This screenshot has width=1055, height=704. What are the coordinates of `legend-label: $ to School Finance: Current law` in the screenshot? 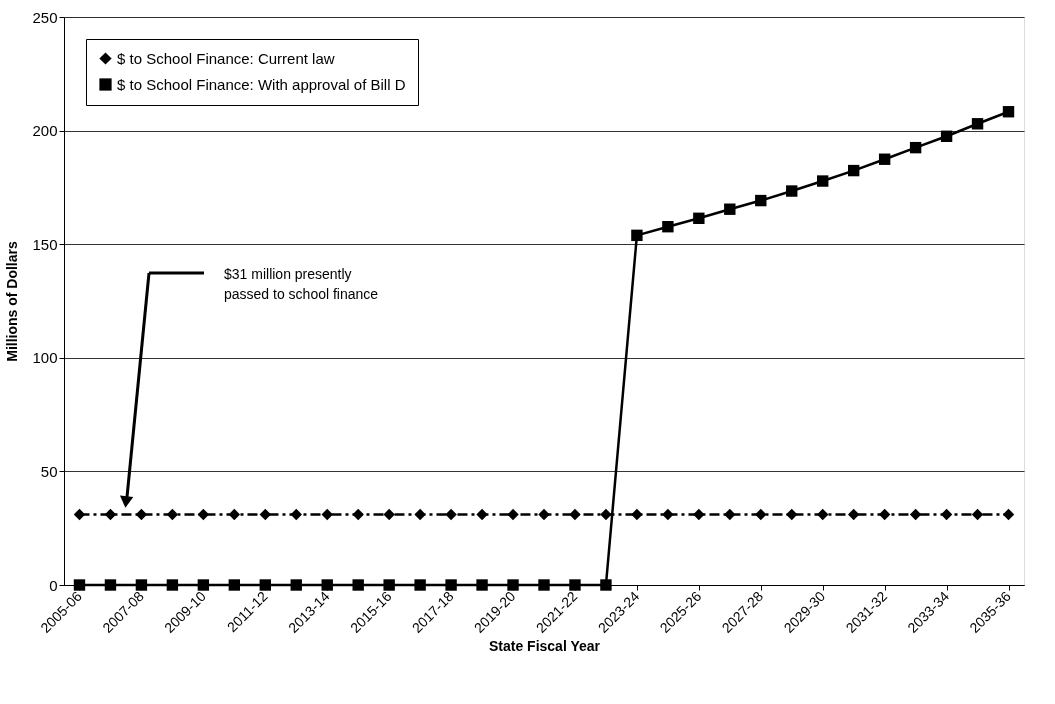 It's located at (226, 58).